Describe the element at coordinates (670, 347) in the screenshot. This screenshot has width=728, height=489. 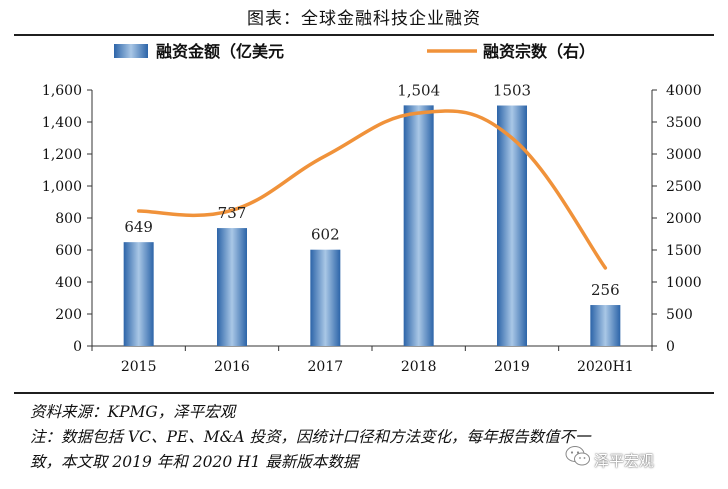
I see `right-tick-label: 0` at that location.